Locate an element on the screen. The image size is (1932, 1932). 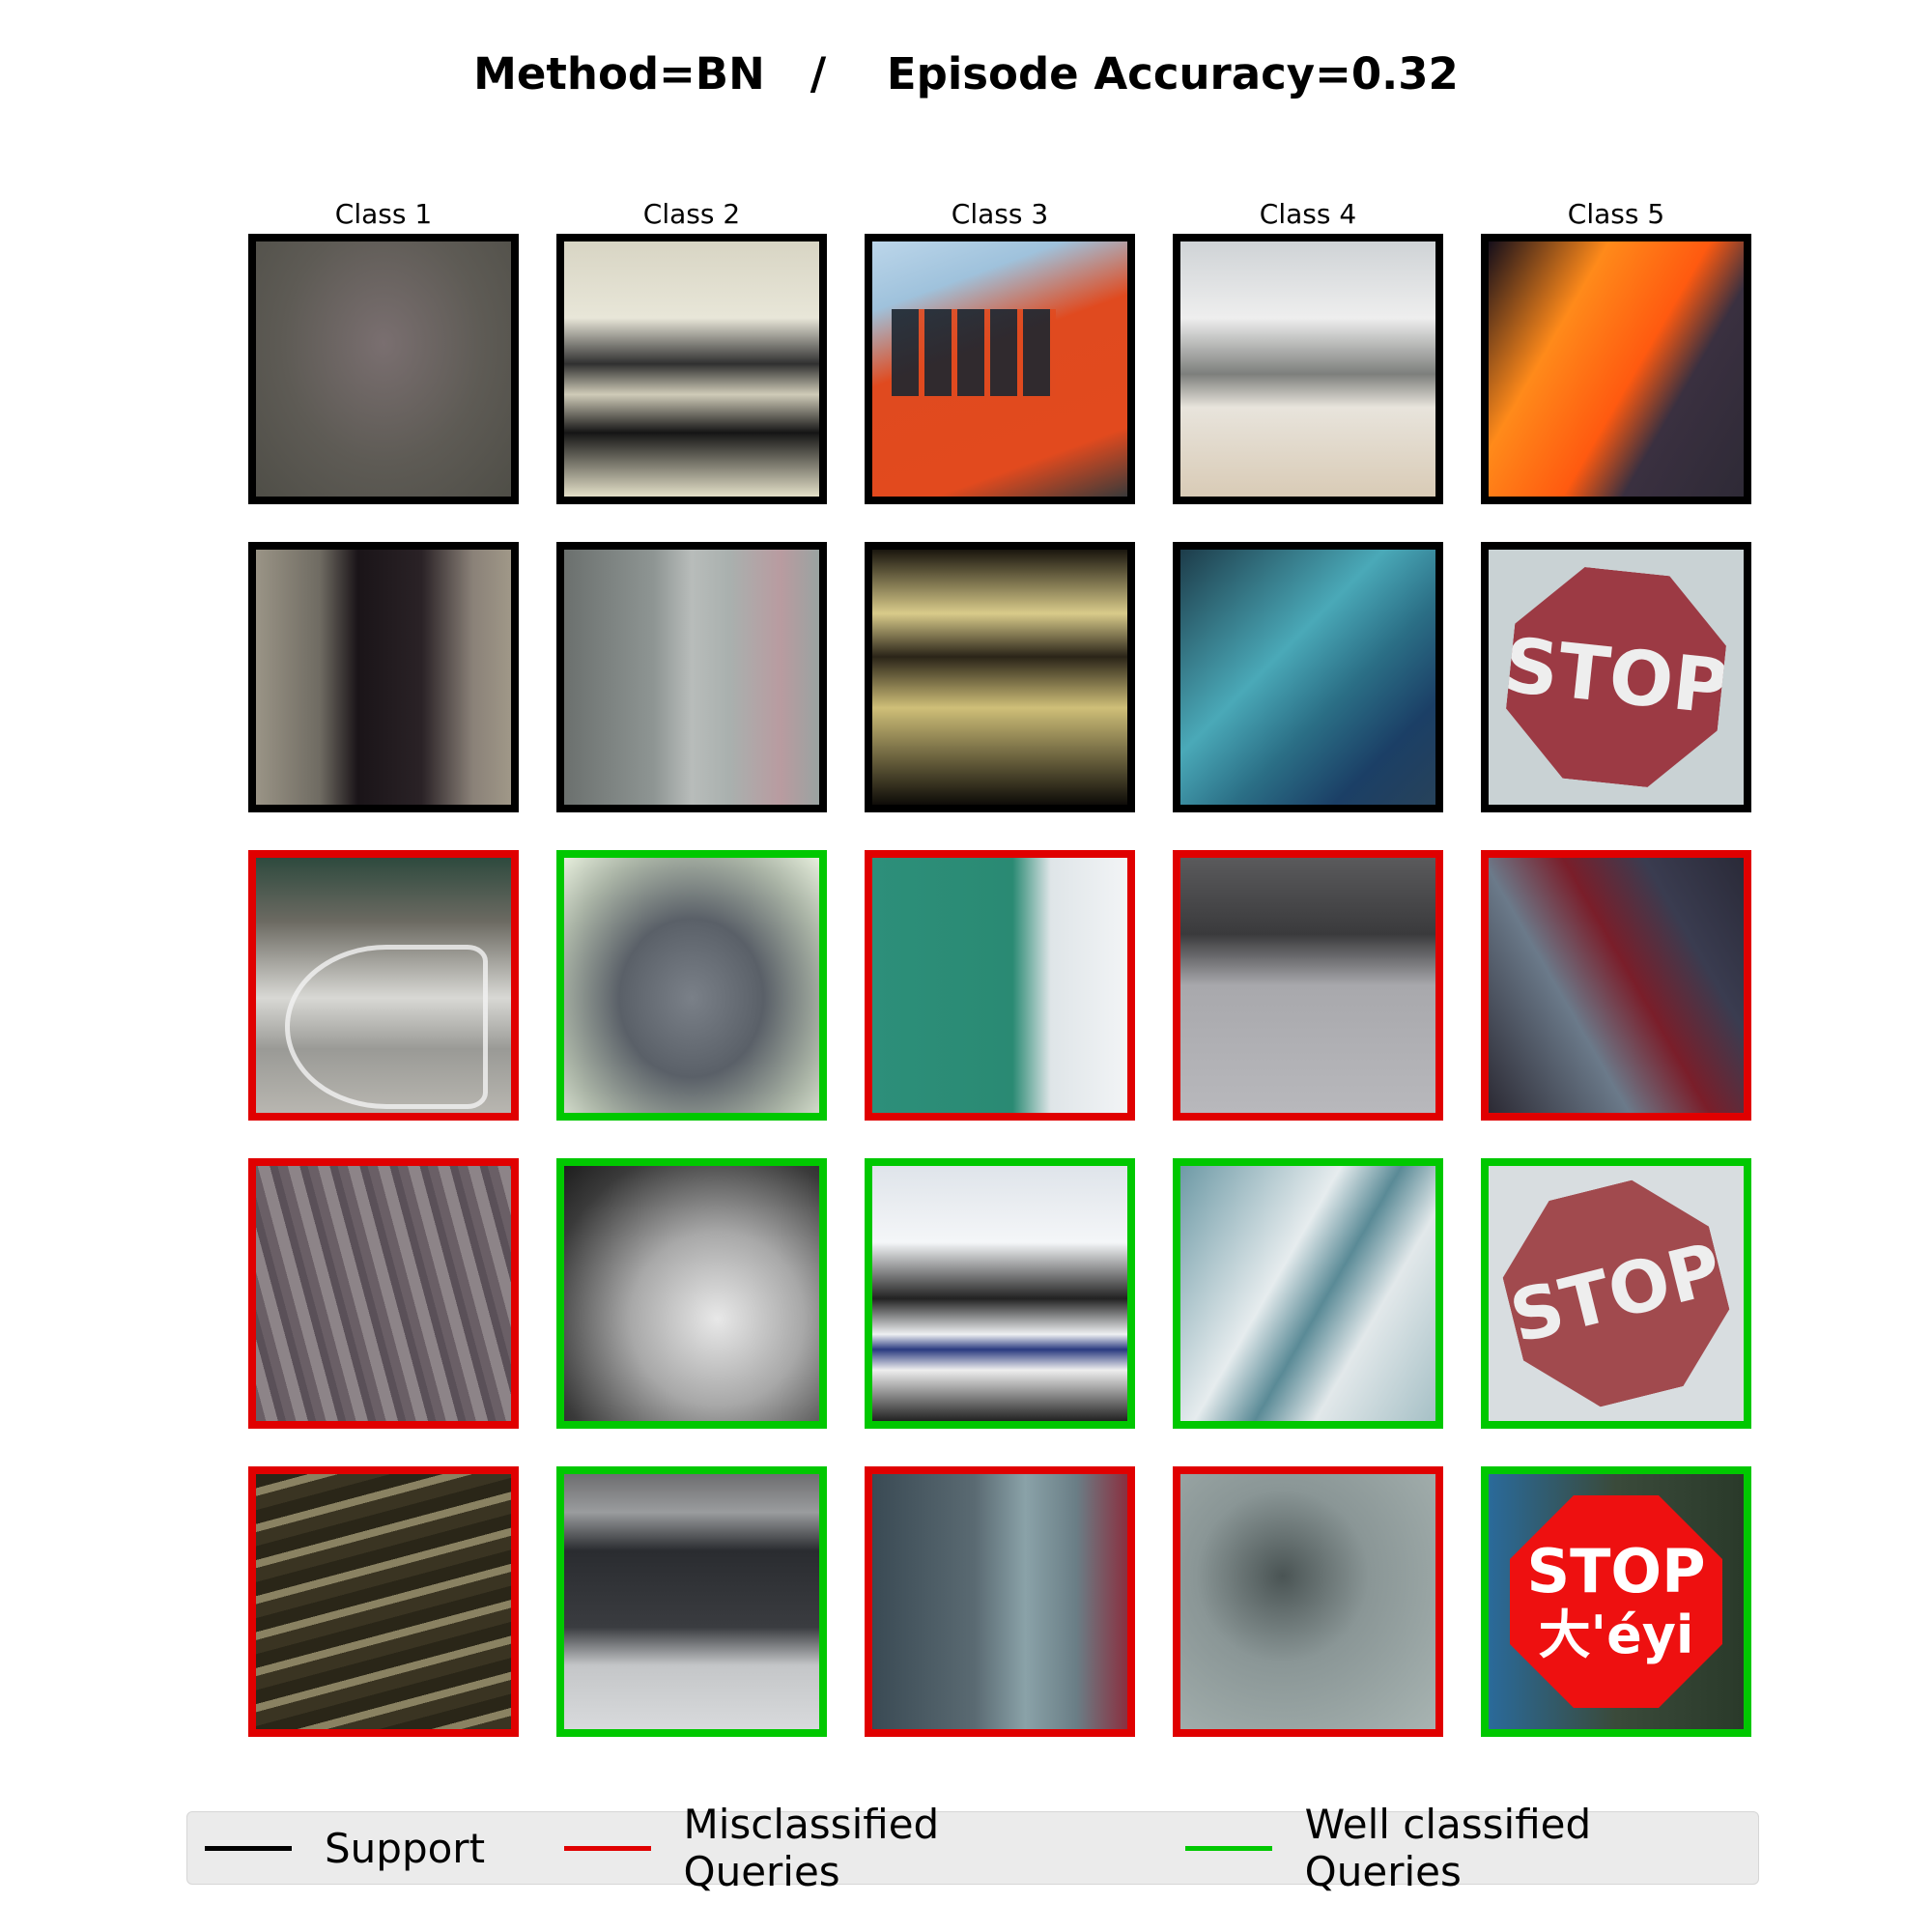
image-tile: STOP 大'éyi is located at coordinates (1616, 1601).